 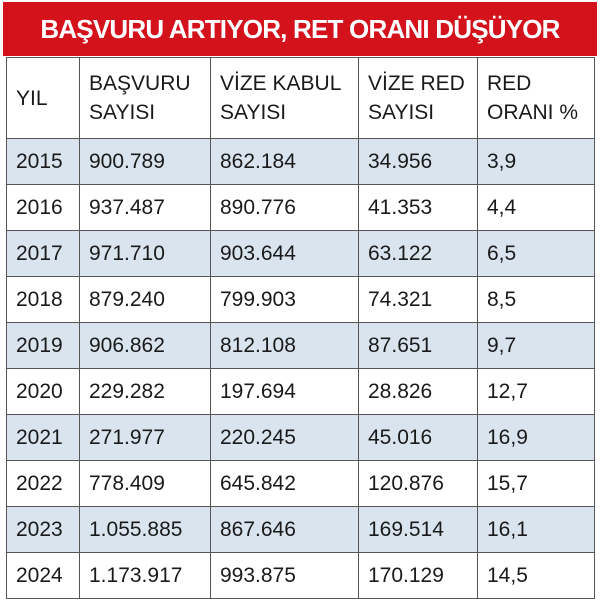 What do you see at coordinates (300, 29) in the screenshot?
I see `title-banner: BAŞVURU ARTIYOR, RET ORANI DÜŞÜYOR` at bounding box center [300, 29].